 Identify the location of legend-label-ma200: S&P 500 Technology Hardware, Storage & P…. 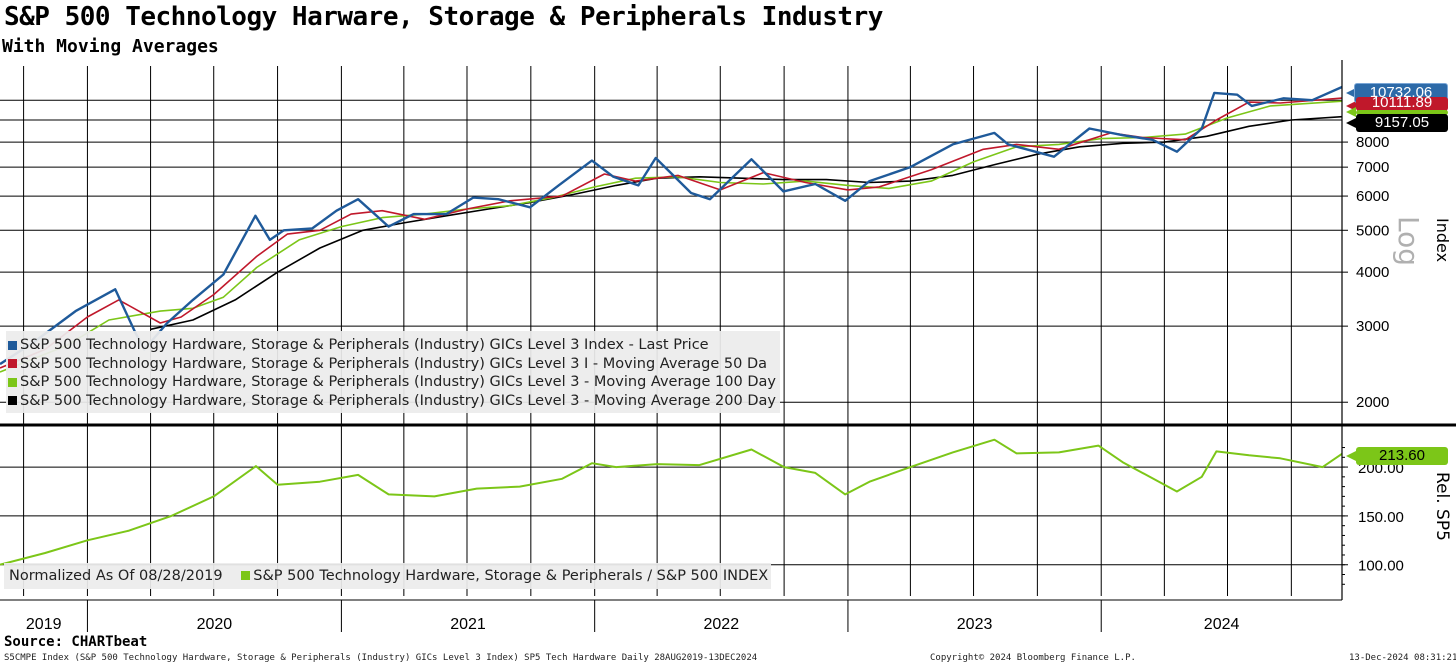
(398, 400).